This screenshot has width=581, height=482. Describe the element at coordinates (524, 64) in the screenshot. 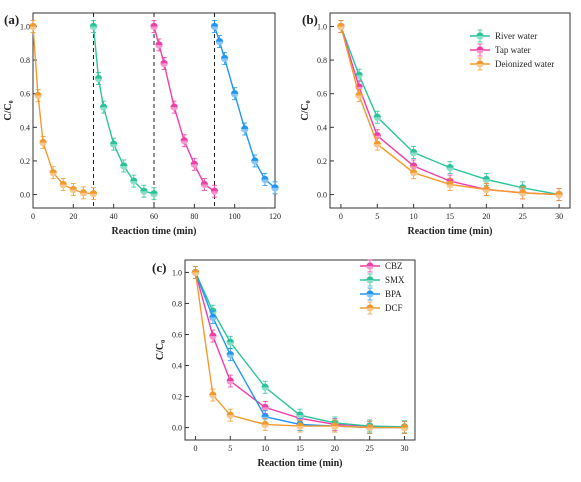

I see `legend-label: Deionized water` at that location.